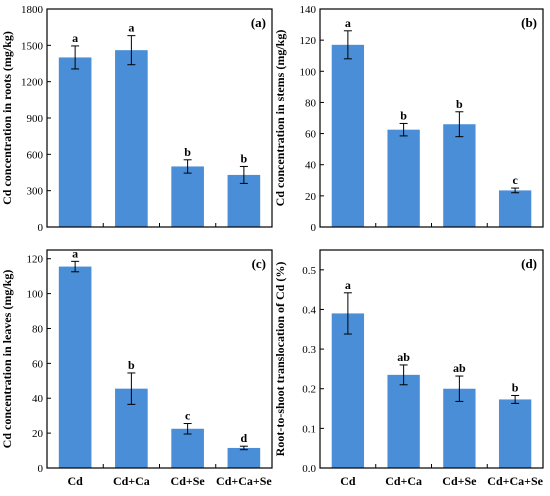 This screenshot has width=550, height=496. What do you see at coordinates (75, 481) in the screenshot?
I see `panel-c-category-label: Cd` at bounding box center [75, 481].